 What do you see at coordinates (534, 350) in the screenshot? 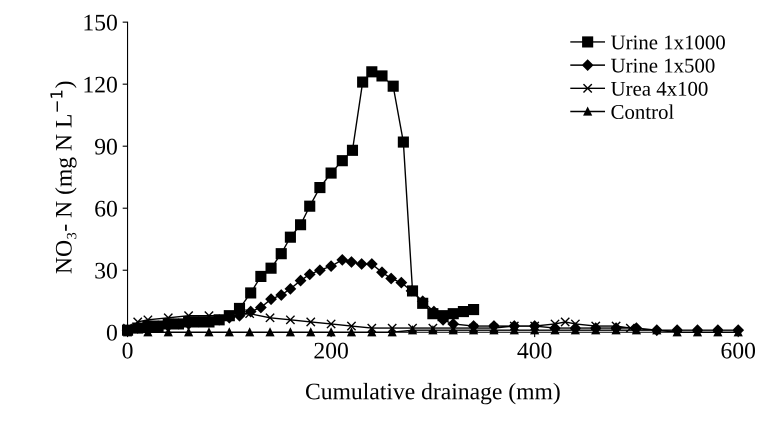
I see `x-tick-label: 400` at bounding box center [534, 350].